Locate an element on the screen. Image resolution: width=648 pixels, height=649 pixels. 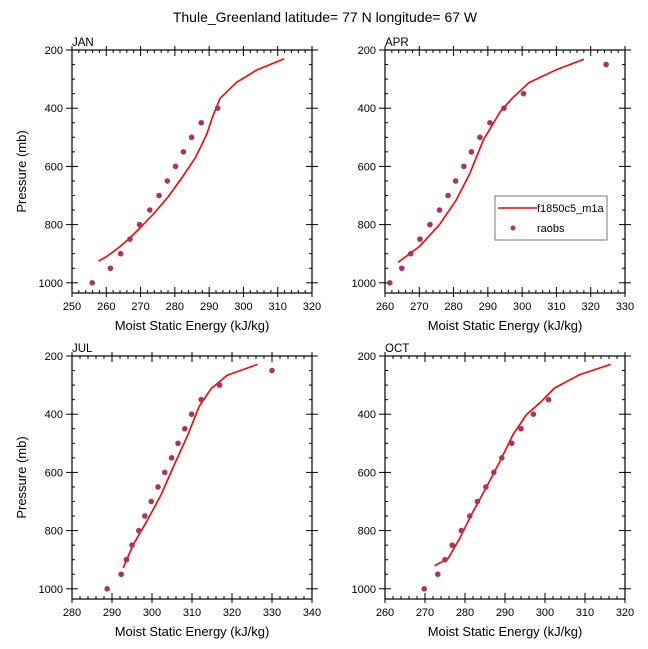
x-tick-label: 310 is located at coordinates (278, 307).